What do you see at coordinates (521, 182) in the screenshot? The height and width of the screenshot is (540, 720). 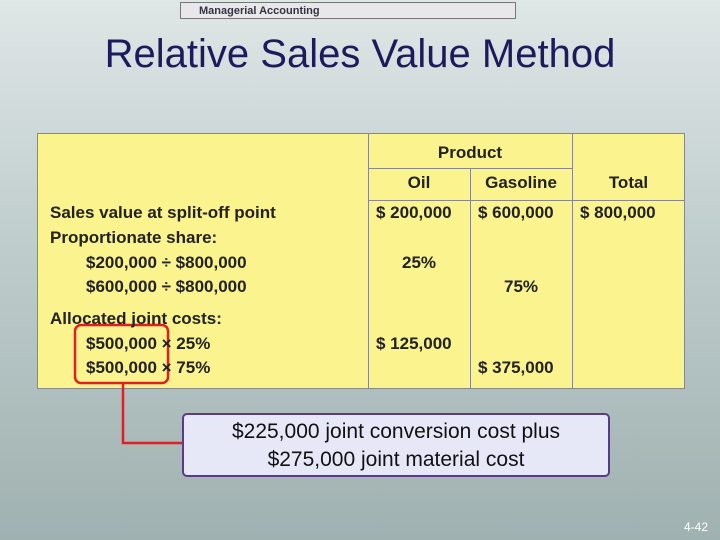 I see `column-header: Gasoline` at bounding box center [521, 182].